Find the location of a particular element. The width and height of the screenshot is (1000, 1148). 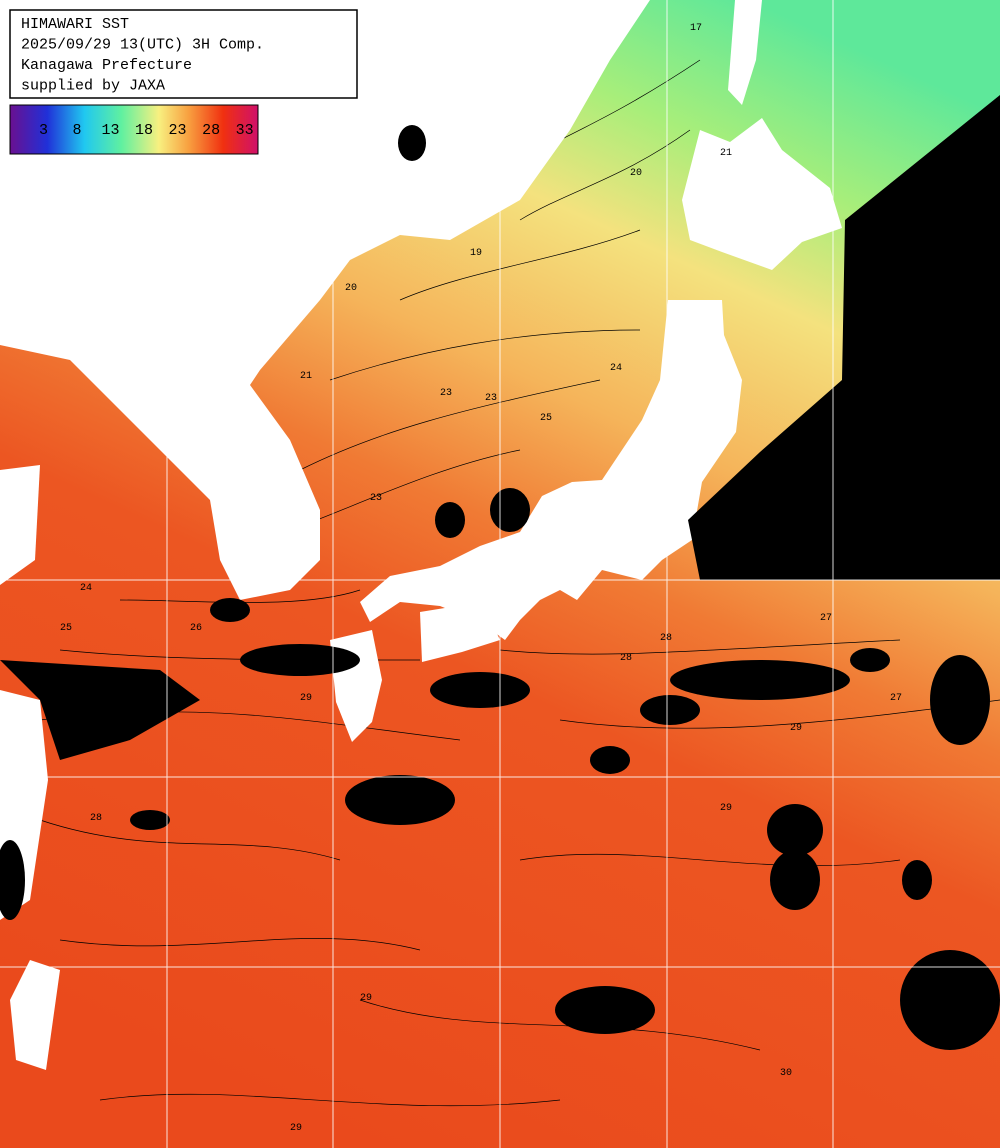

title-line: supplied by JAXA is located at coordinates (93, 86).